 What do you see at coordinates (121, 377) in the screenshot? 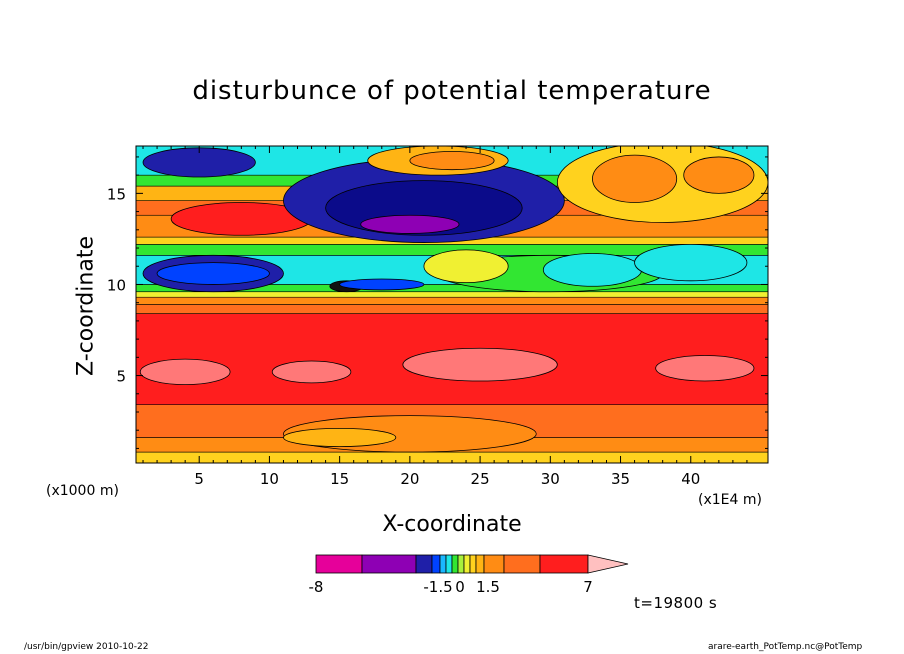
I see `y-tick-label-5: 5` at bounding box center [121, 377].